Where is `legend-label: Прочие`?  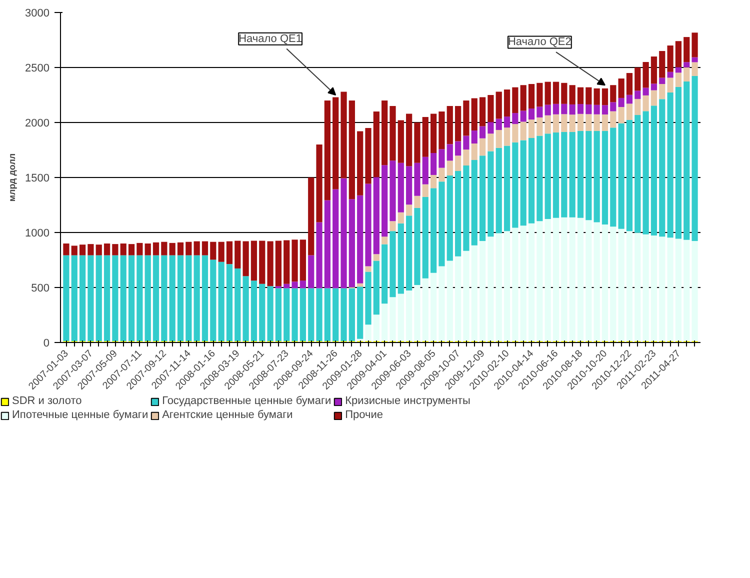
legend-label: Прочие is located at coordinates (364, 415).